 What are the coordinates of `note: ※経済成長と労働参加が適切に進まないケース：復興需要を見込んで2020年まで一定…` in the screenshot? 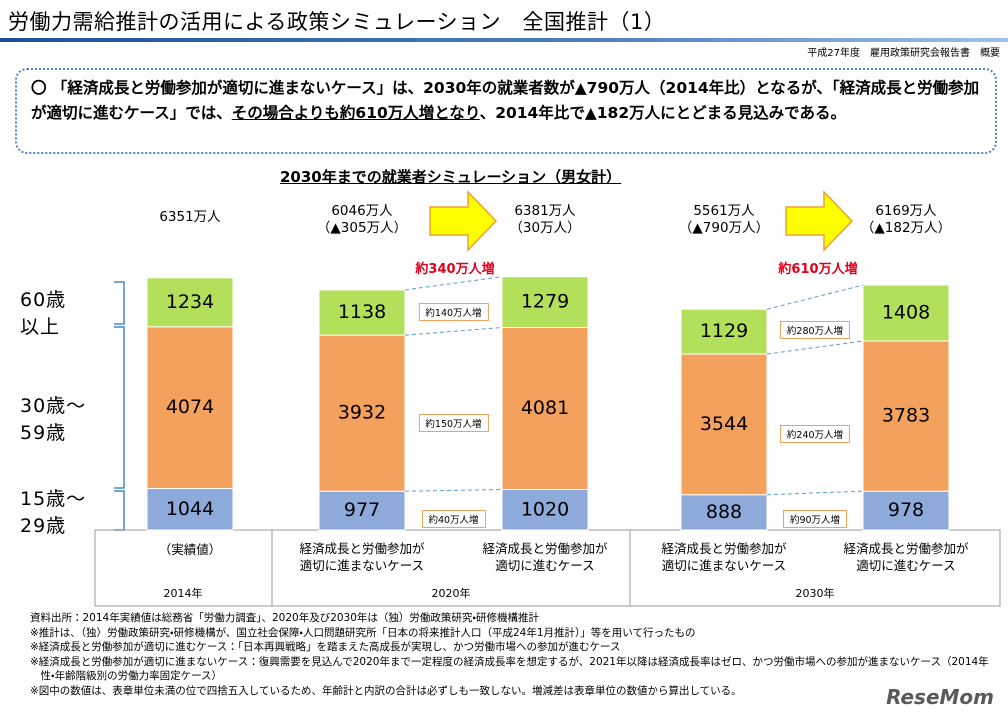 It's located at (509, 669).